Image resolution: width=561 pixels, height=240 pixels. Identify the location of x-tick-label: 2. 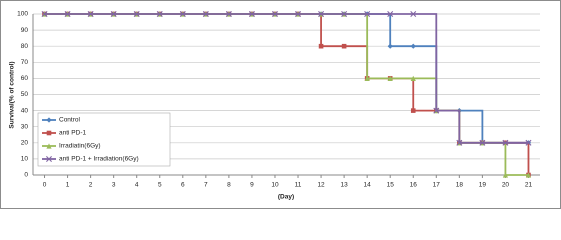
(91, 185).